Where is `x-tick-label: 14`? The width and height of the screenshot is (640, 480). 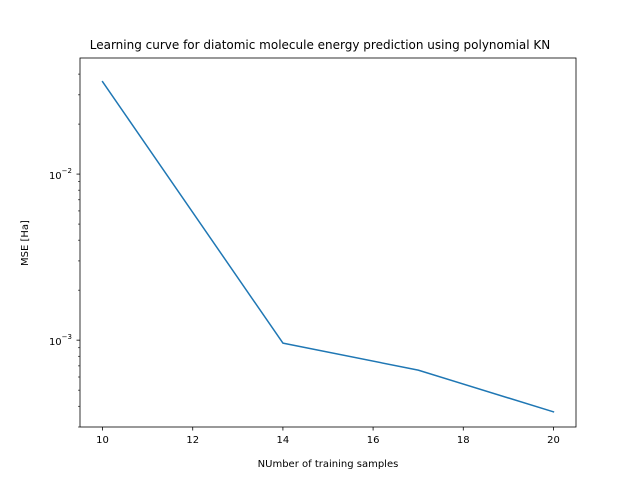 x-tick-label: 14 is located at coordinates (283, 440).